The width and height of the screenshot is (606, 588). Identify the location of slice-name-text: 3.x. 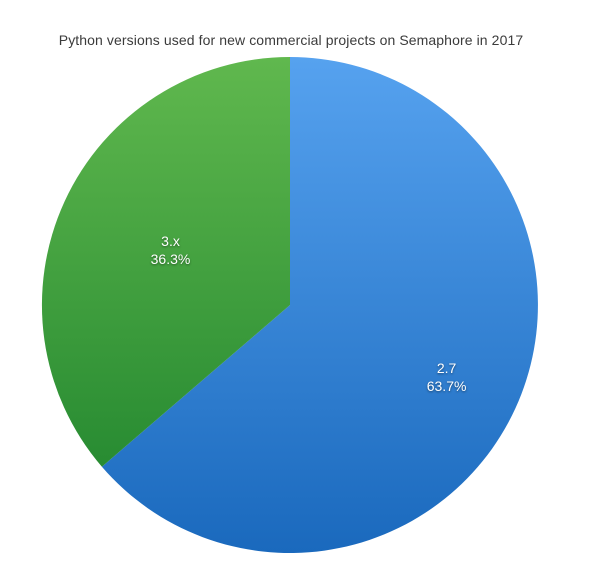
(170, 241).